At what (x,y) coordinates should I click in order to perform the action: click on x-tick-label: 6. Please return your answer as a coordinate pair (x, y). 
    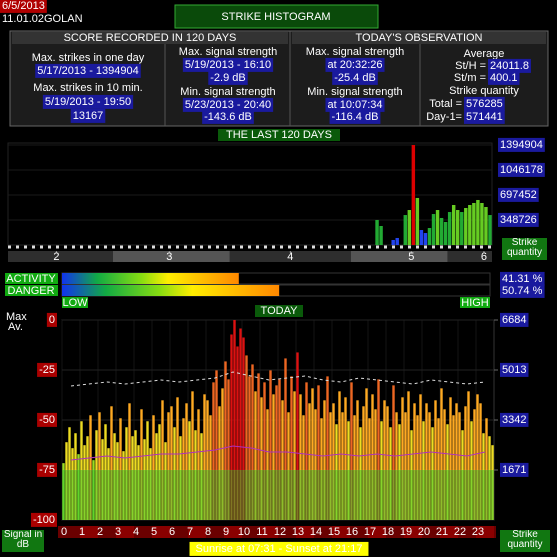
    Looking at the image, I should click on (484, 257).